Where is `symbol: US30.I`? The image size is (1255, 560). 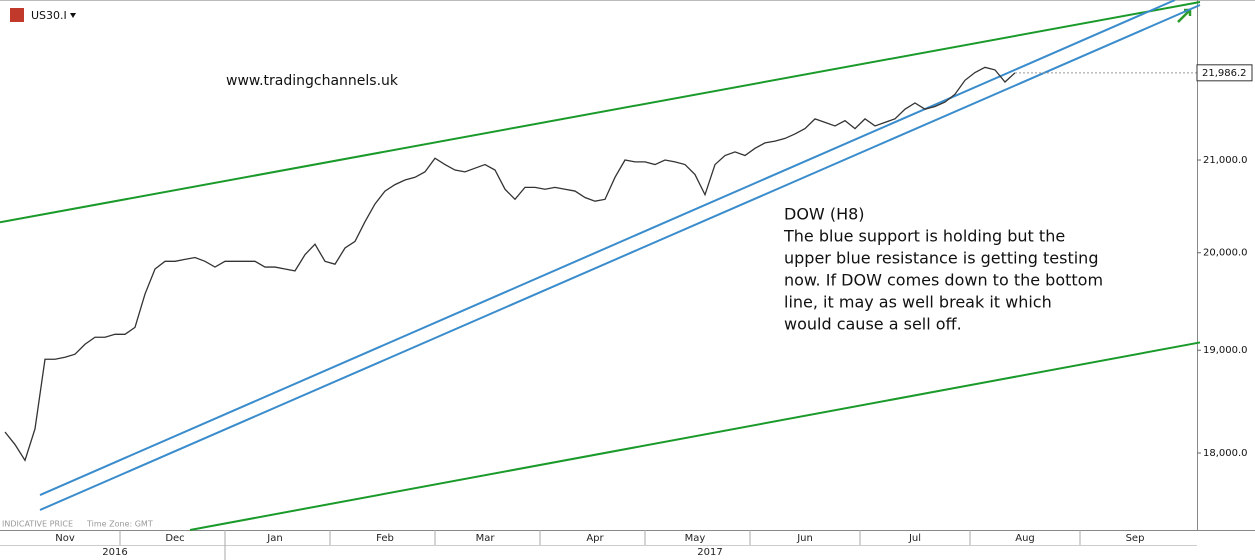 symbol: US30.I is located at coordinates (49, 15).